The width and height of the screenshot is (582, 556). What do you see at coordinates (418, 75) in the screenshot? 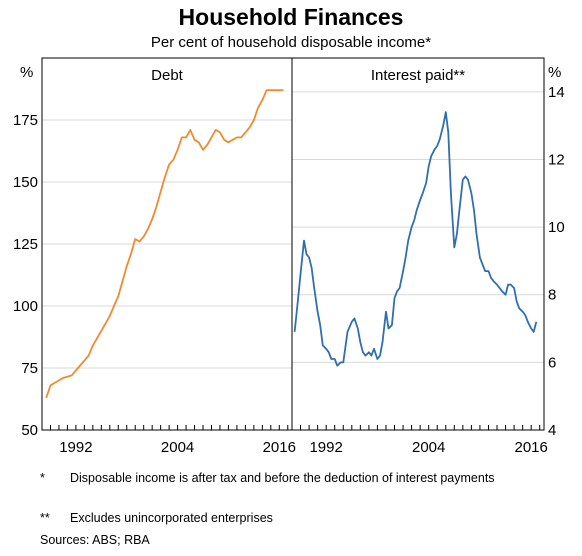
I see `panel-title-interest: Interest paid**` at bounding box center [418, 75].